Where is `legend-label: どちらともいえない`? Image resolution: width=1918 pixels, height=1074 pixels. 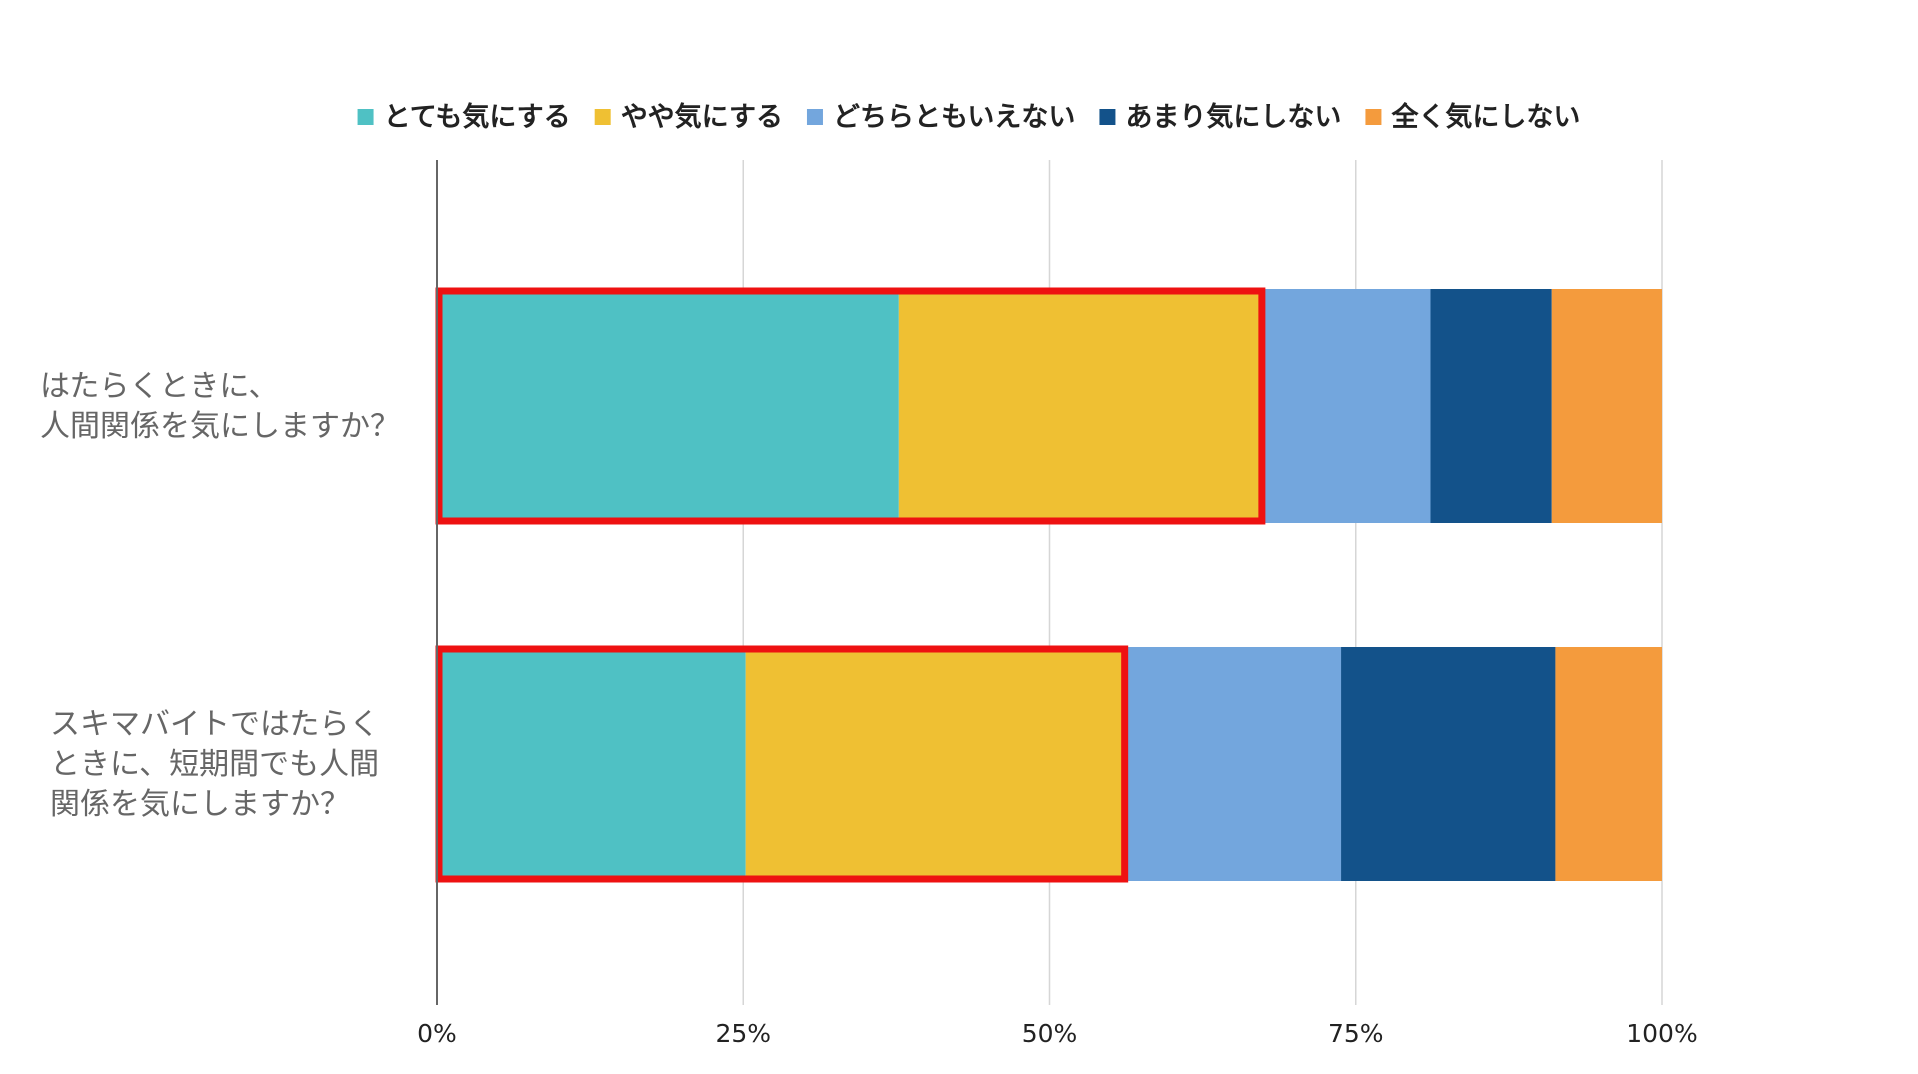 legend-label: どちらともいえない is located at coordinates (954, 117).